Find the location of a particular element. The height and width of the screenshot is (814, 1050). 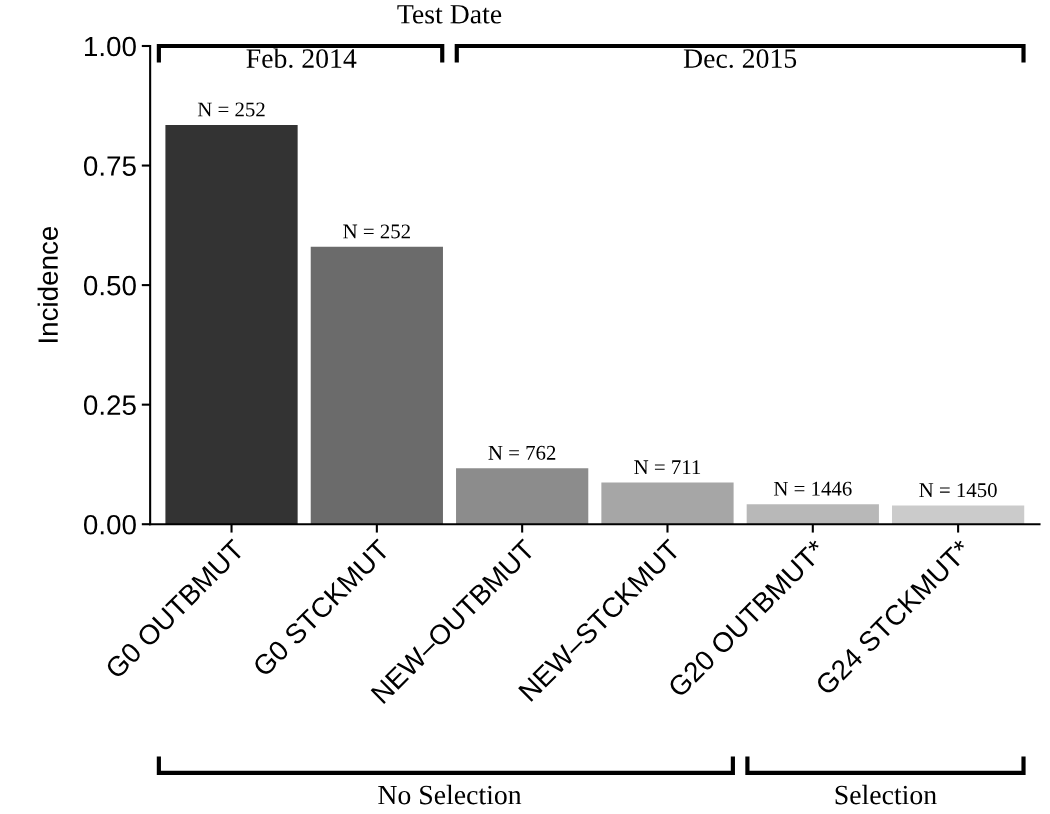

text: Selection is located at coordinates (886, 794).